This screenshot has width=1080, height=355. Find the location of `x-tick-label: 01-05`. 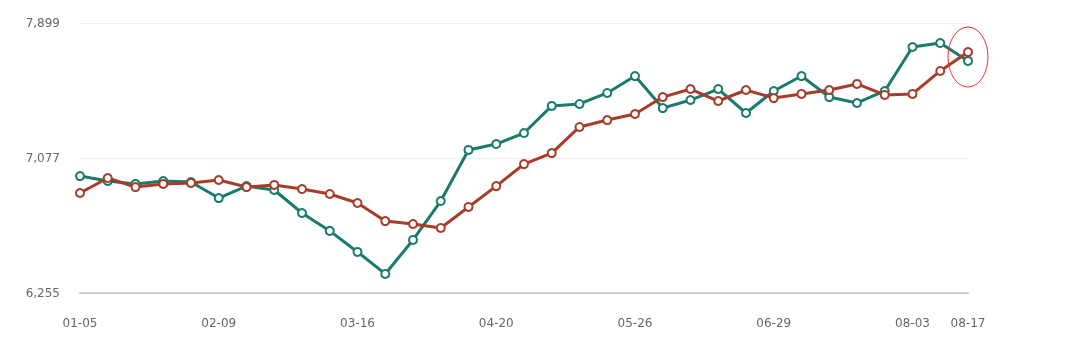

x-tick-label: 01-05 is located at coordinates (80, 323).